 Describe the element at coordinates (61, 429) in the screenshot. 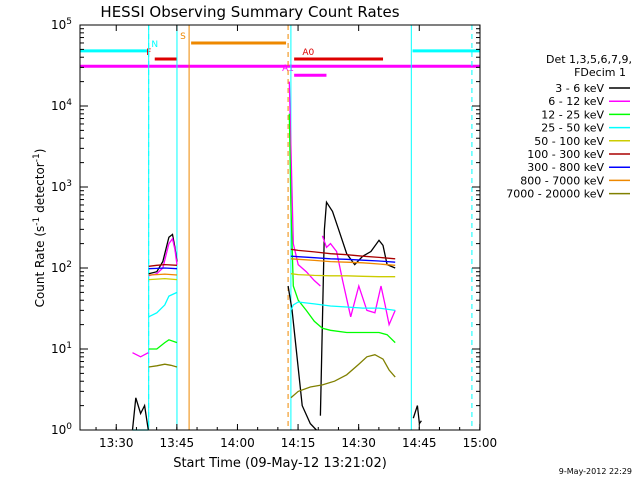

I see `y-tick-label: 100` at that location.